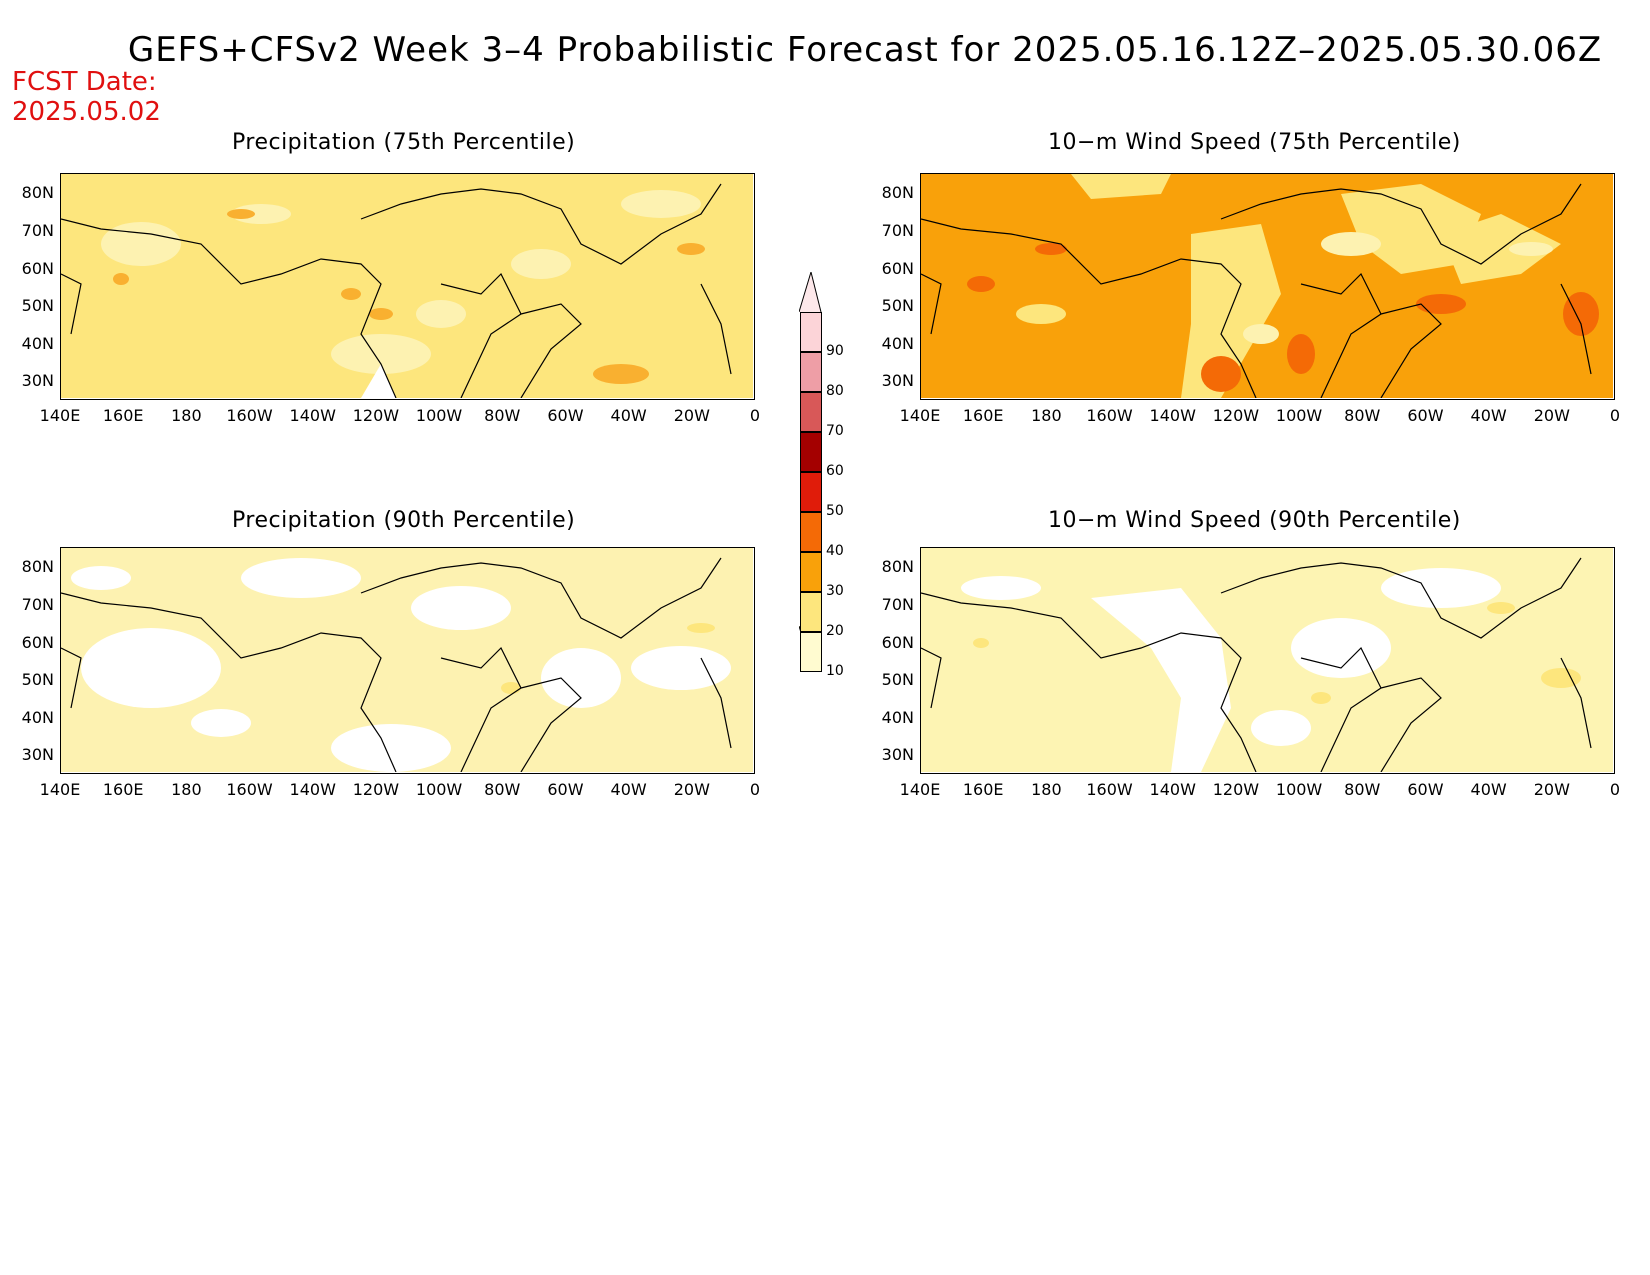 This screenshot has width=1650, height=1275. Describe the element at coordinates (810, 292) in the screenshot. I see `colorbar-top-arrow` at that location.